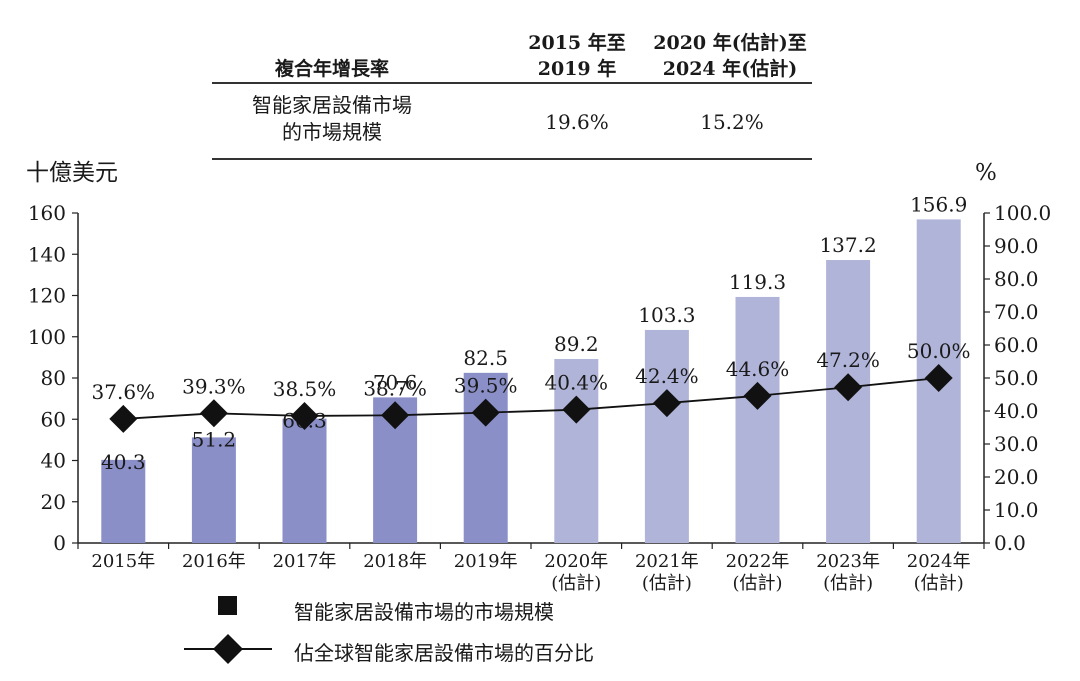 The width and height of the screenshot is (1080, 681). I want to click on y-tick-label-right: 90.0, so click(1016, 246).